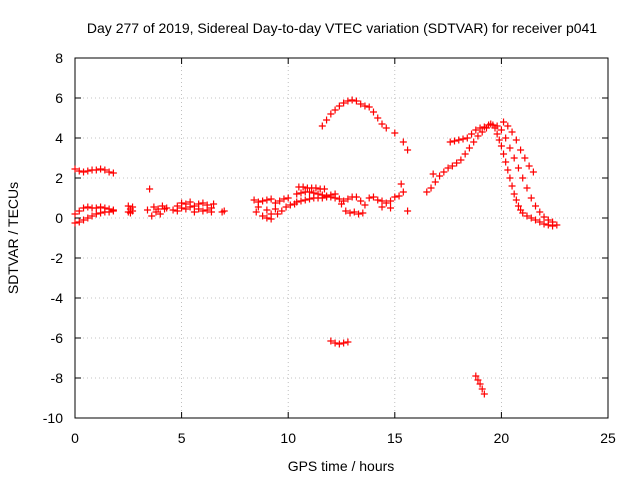 The height and width of the screenshot is (480, 640). Describe the element at coordinates (502, 438) in the screenshot. I see `x-tick-label: 20` at that location.